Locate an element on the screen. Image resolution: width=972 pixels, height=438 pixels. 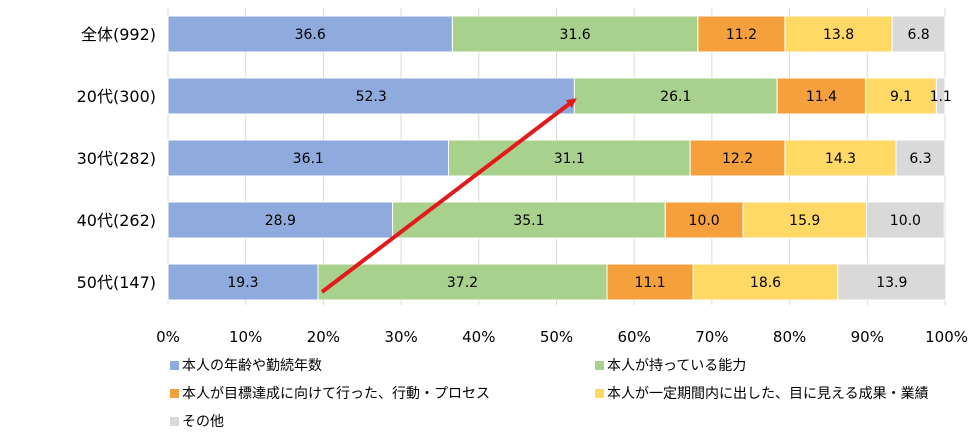
category-labels: 全体(992) 20代(300) 30代(282) 40代(262) 50代(147) is located at coordinates (116, 158).